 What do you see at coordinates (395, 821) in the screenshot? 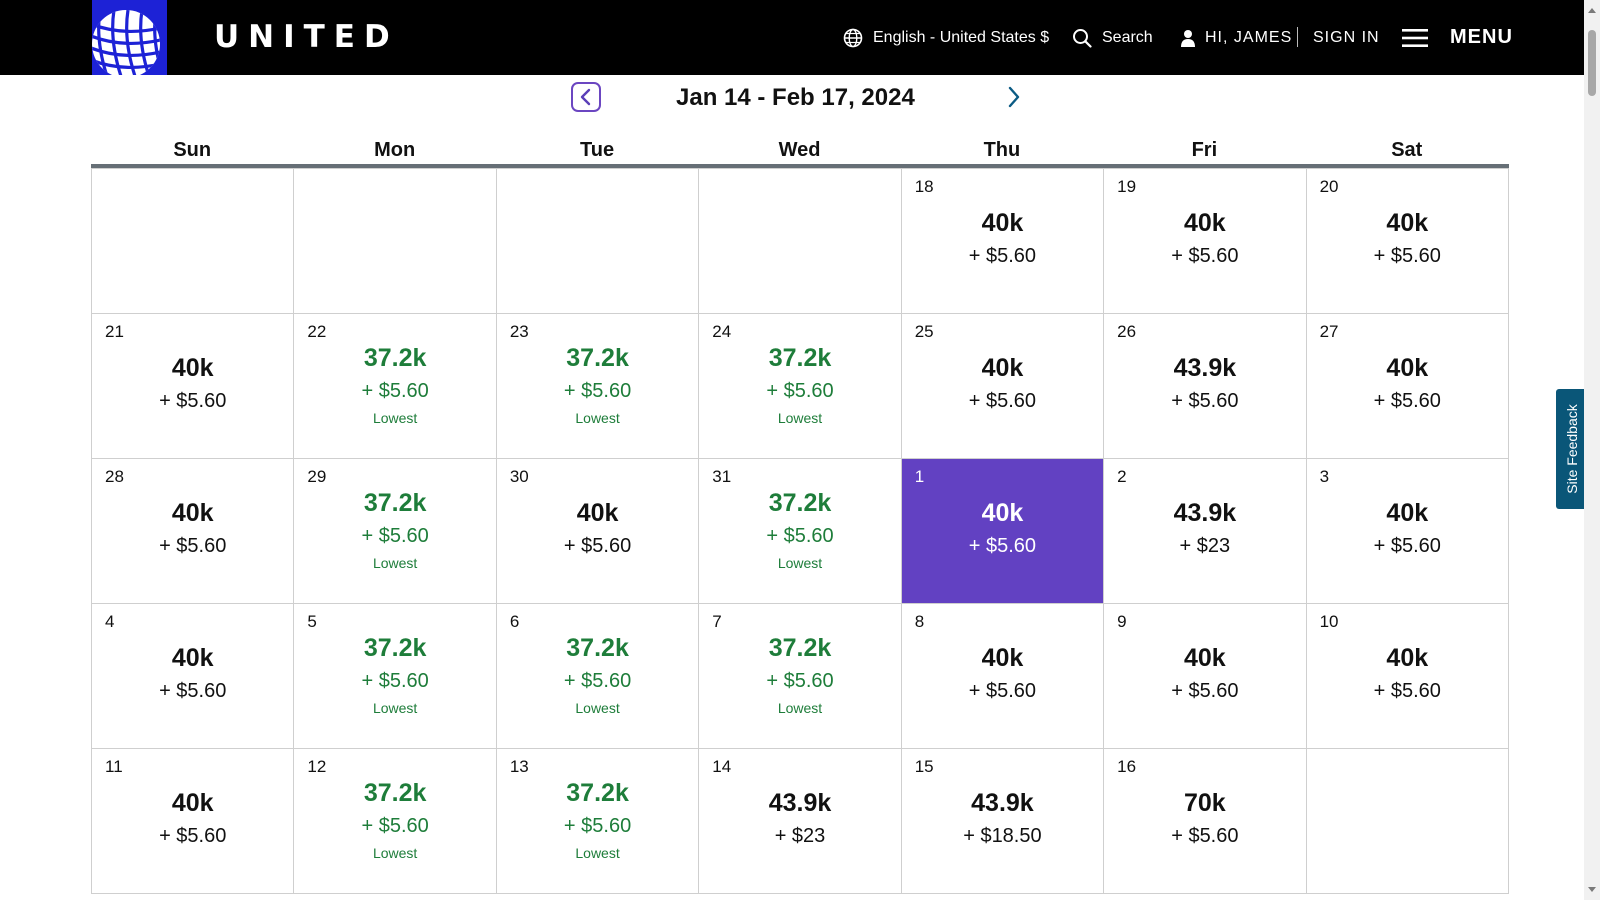
I see `calendar-day: 12 37.2k + $5.60 Lowest` at bounding box center [395, 821].